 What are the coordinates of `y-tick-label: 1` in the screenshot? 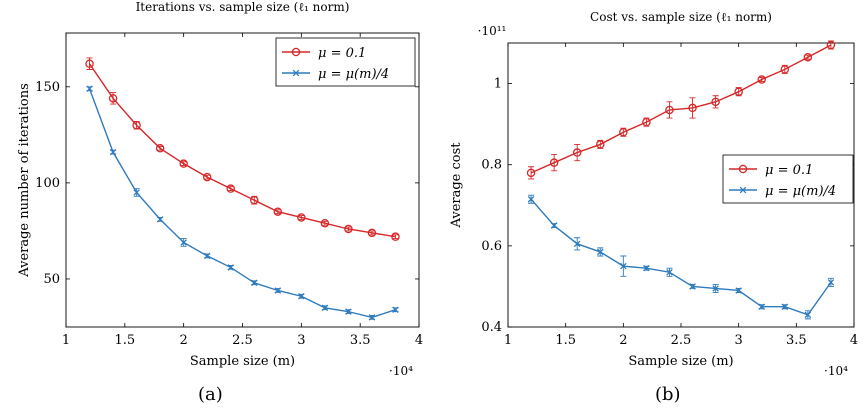 It's located at (498, 84).